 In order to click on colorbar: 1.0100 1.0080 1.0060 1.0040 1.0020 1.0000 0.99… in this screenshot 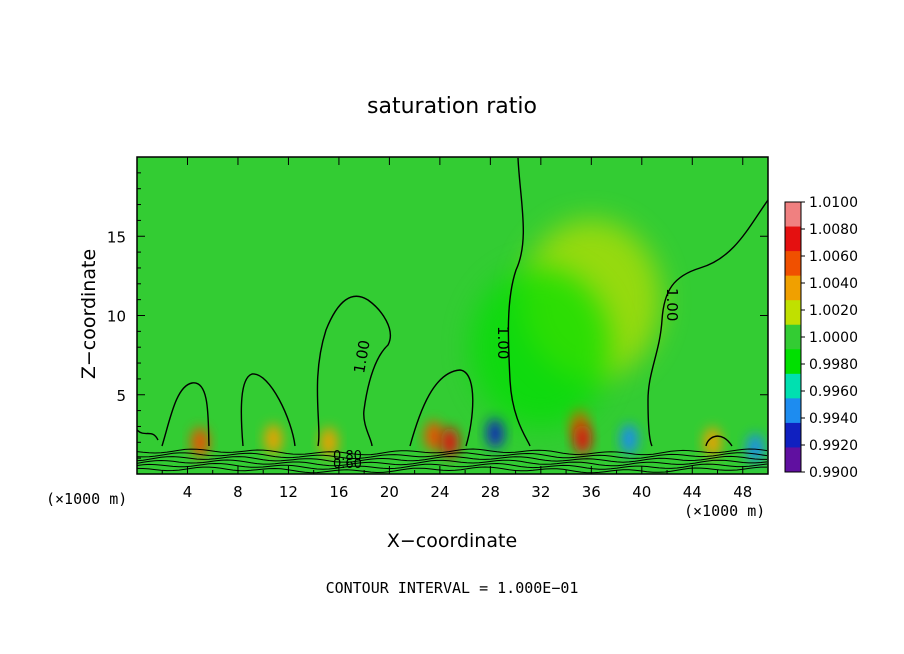, I will do `click(821, 338)`.